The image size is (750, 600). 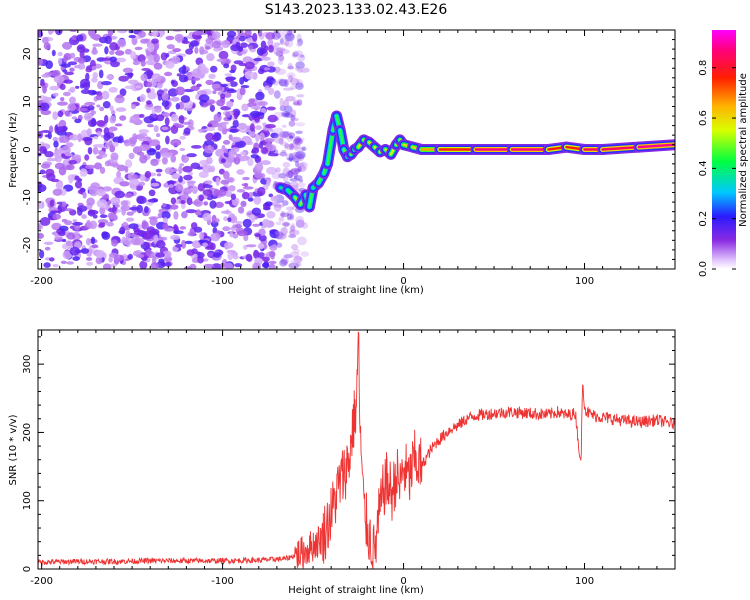 I want to click on spectrogram-x-axis-label: Height of straight line (km), so click(x=356, y=290).